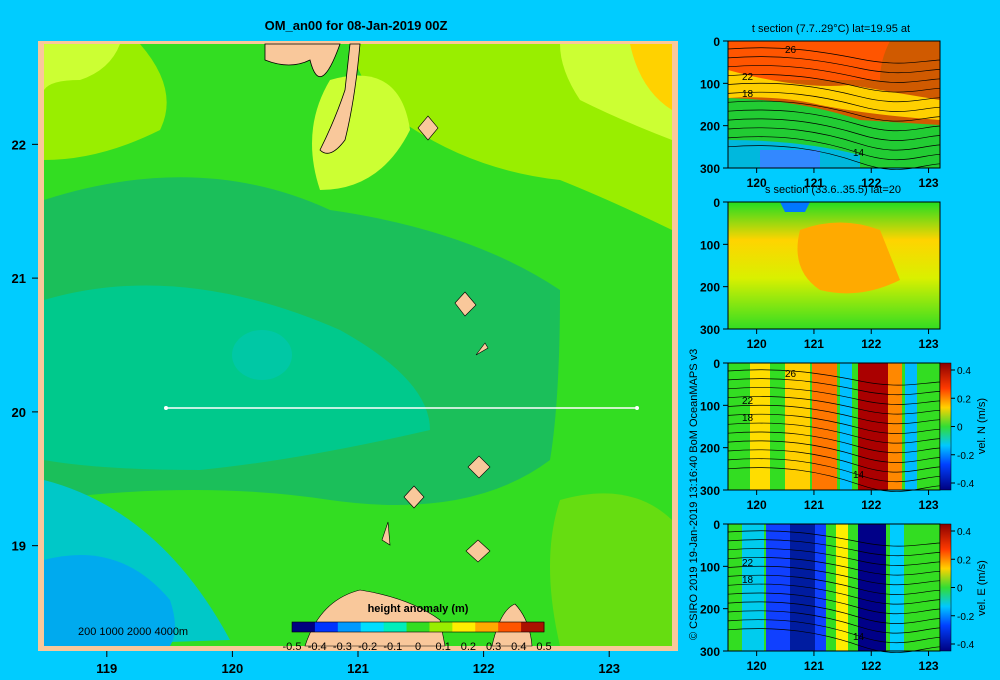 The image size is (1000, 680). I want to click on panel-t-title: t section (7.7..29°C) lat=19.95 at, so click(831, 29).